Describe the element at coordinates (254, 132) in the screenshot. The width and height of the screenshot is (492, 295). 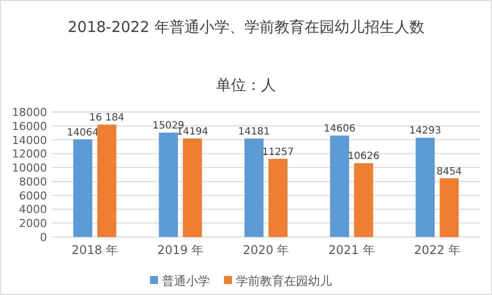
I see `data-label: 14181` at that location.